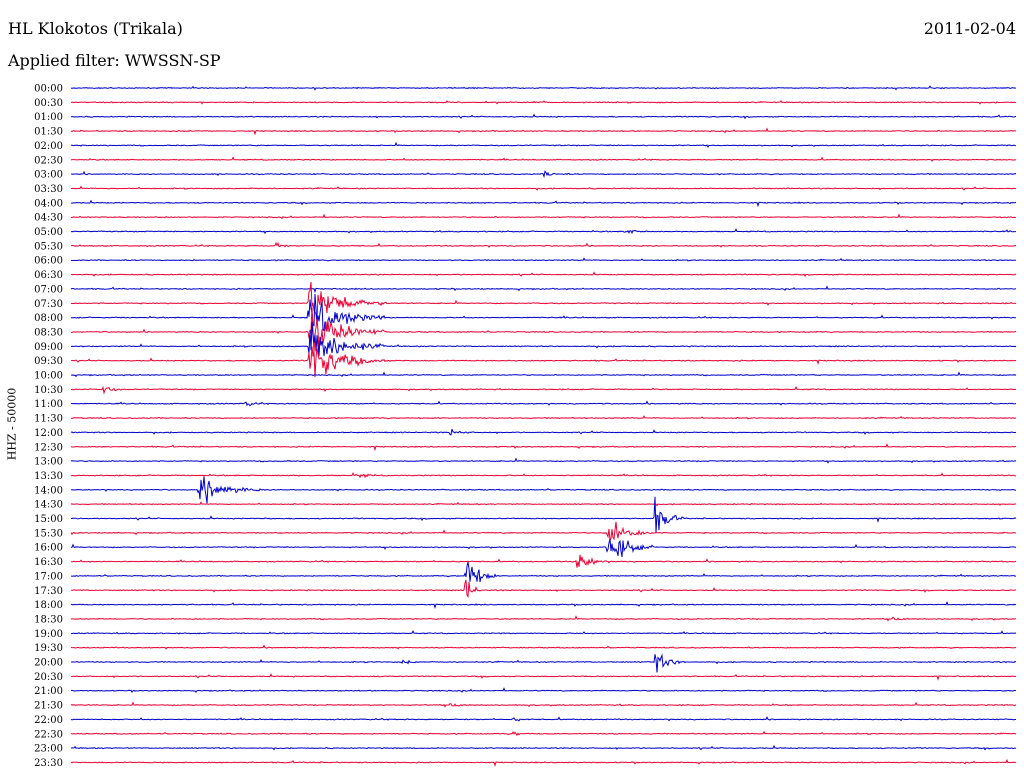 Image resolution: width=1024 pixels, height=780 pixels. I want to click on time-label: 11:30, so click(48, 419).